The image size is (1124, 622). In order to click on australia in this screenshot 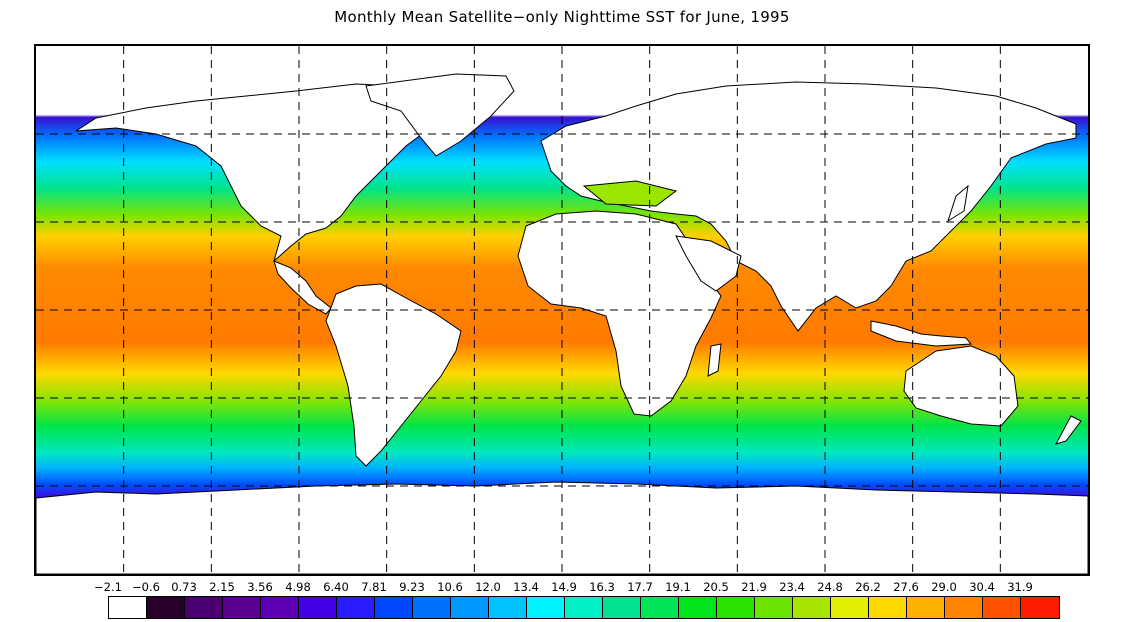, I will do `click(961, 386)`.